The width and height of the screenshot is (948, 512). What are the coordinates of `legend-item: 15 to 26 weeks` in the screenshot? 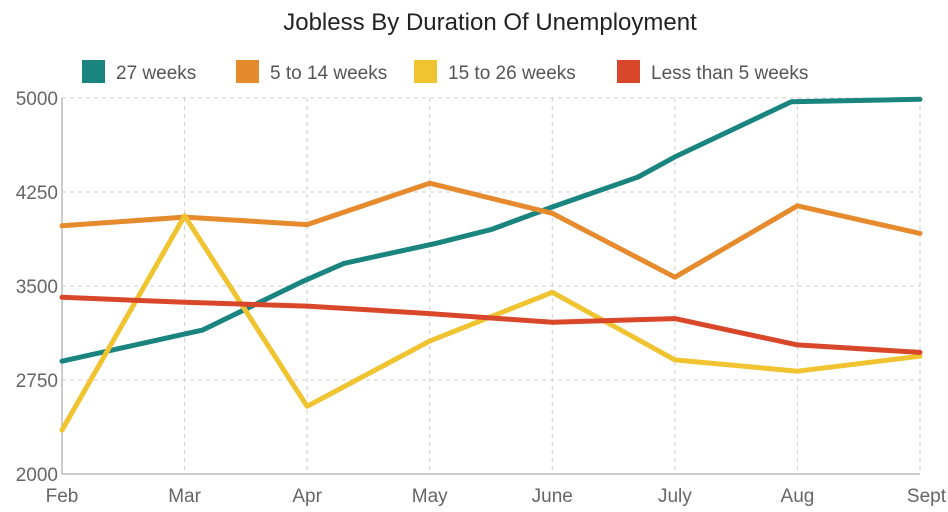 It's located at (495, 72).